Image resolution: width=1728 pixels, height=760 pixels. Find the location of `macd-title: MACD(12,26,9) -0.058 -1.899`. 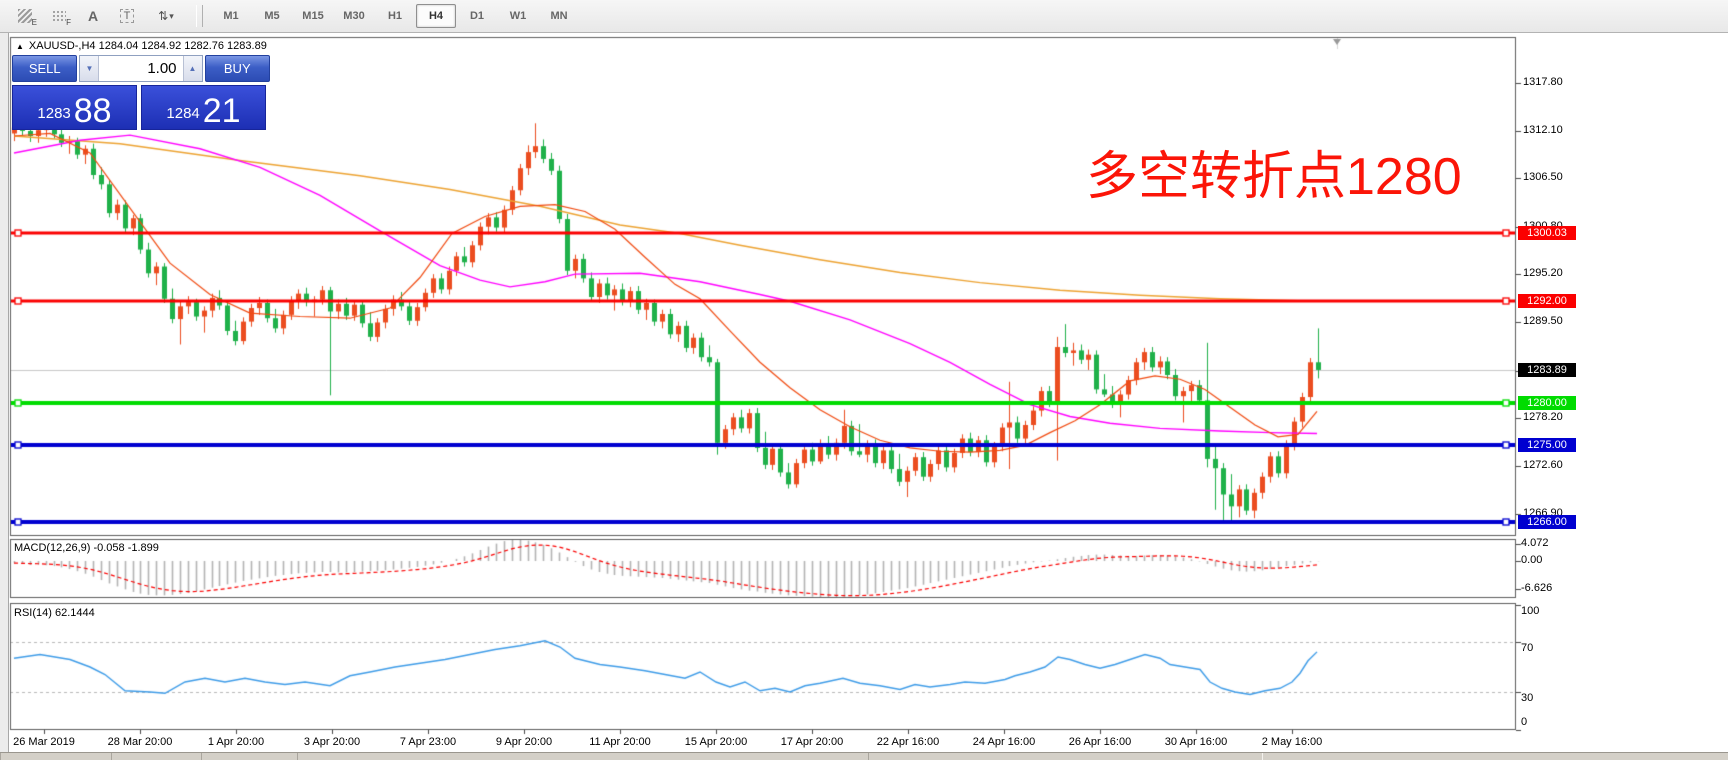

macd-title: MACD(12,26,9) -0.058 -1.899 is located at coordinates (86, 548).